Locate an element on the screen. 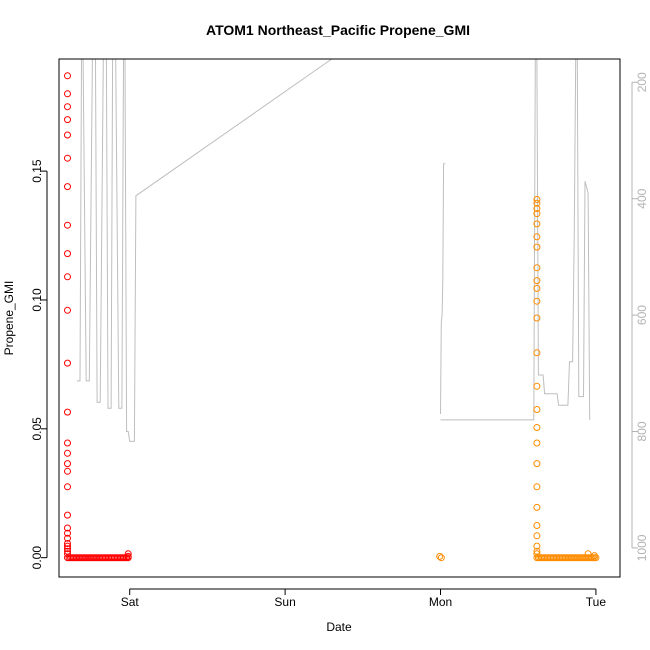 The width and height of the screenshot is (650, 650). left-axis-tick-label: 0.15 is located at coordinates (37, 171).